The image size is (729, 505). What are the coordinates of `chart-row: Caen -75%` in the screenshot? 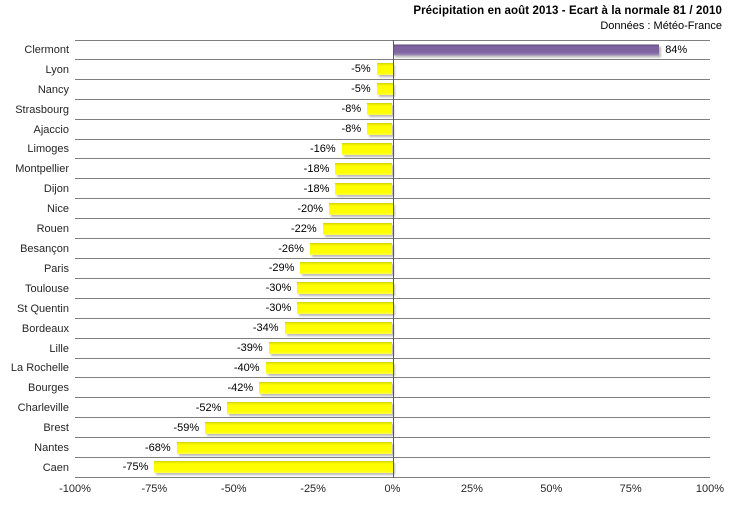 It's located at (355, 468).